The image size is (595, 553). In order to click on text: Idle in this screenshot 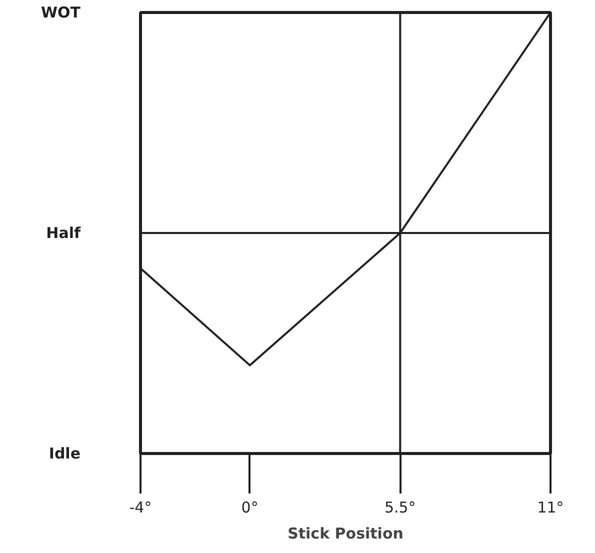, I will do `click(64, 453)`.